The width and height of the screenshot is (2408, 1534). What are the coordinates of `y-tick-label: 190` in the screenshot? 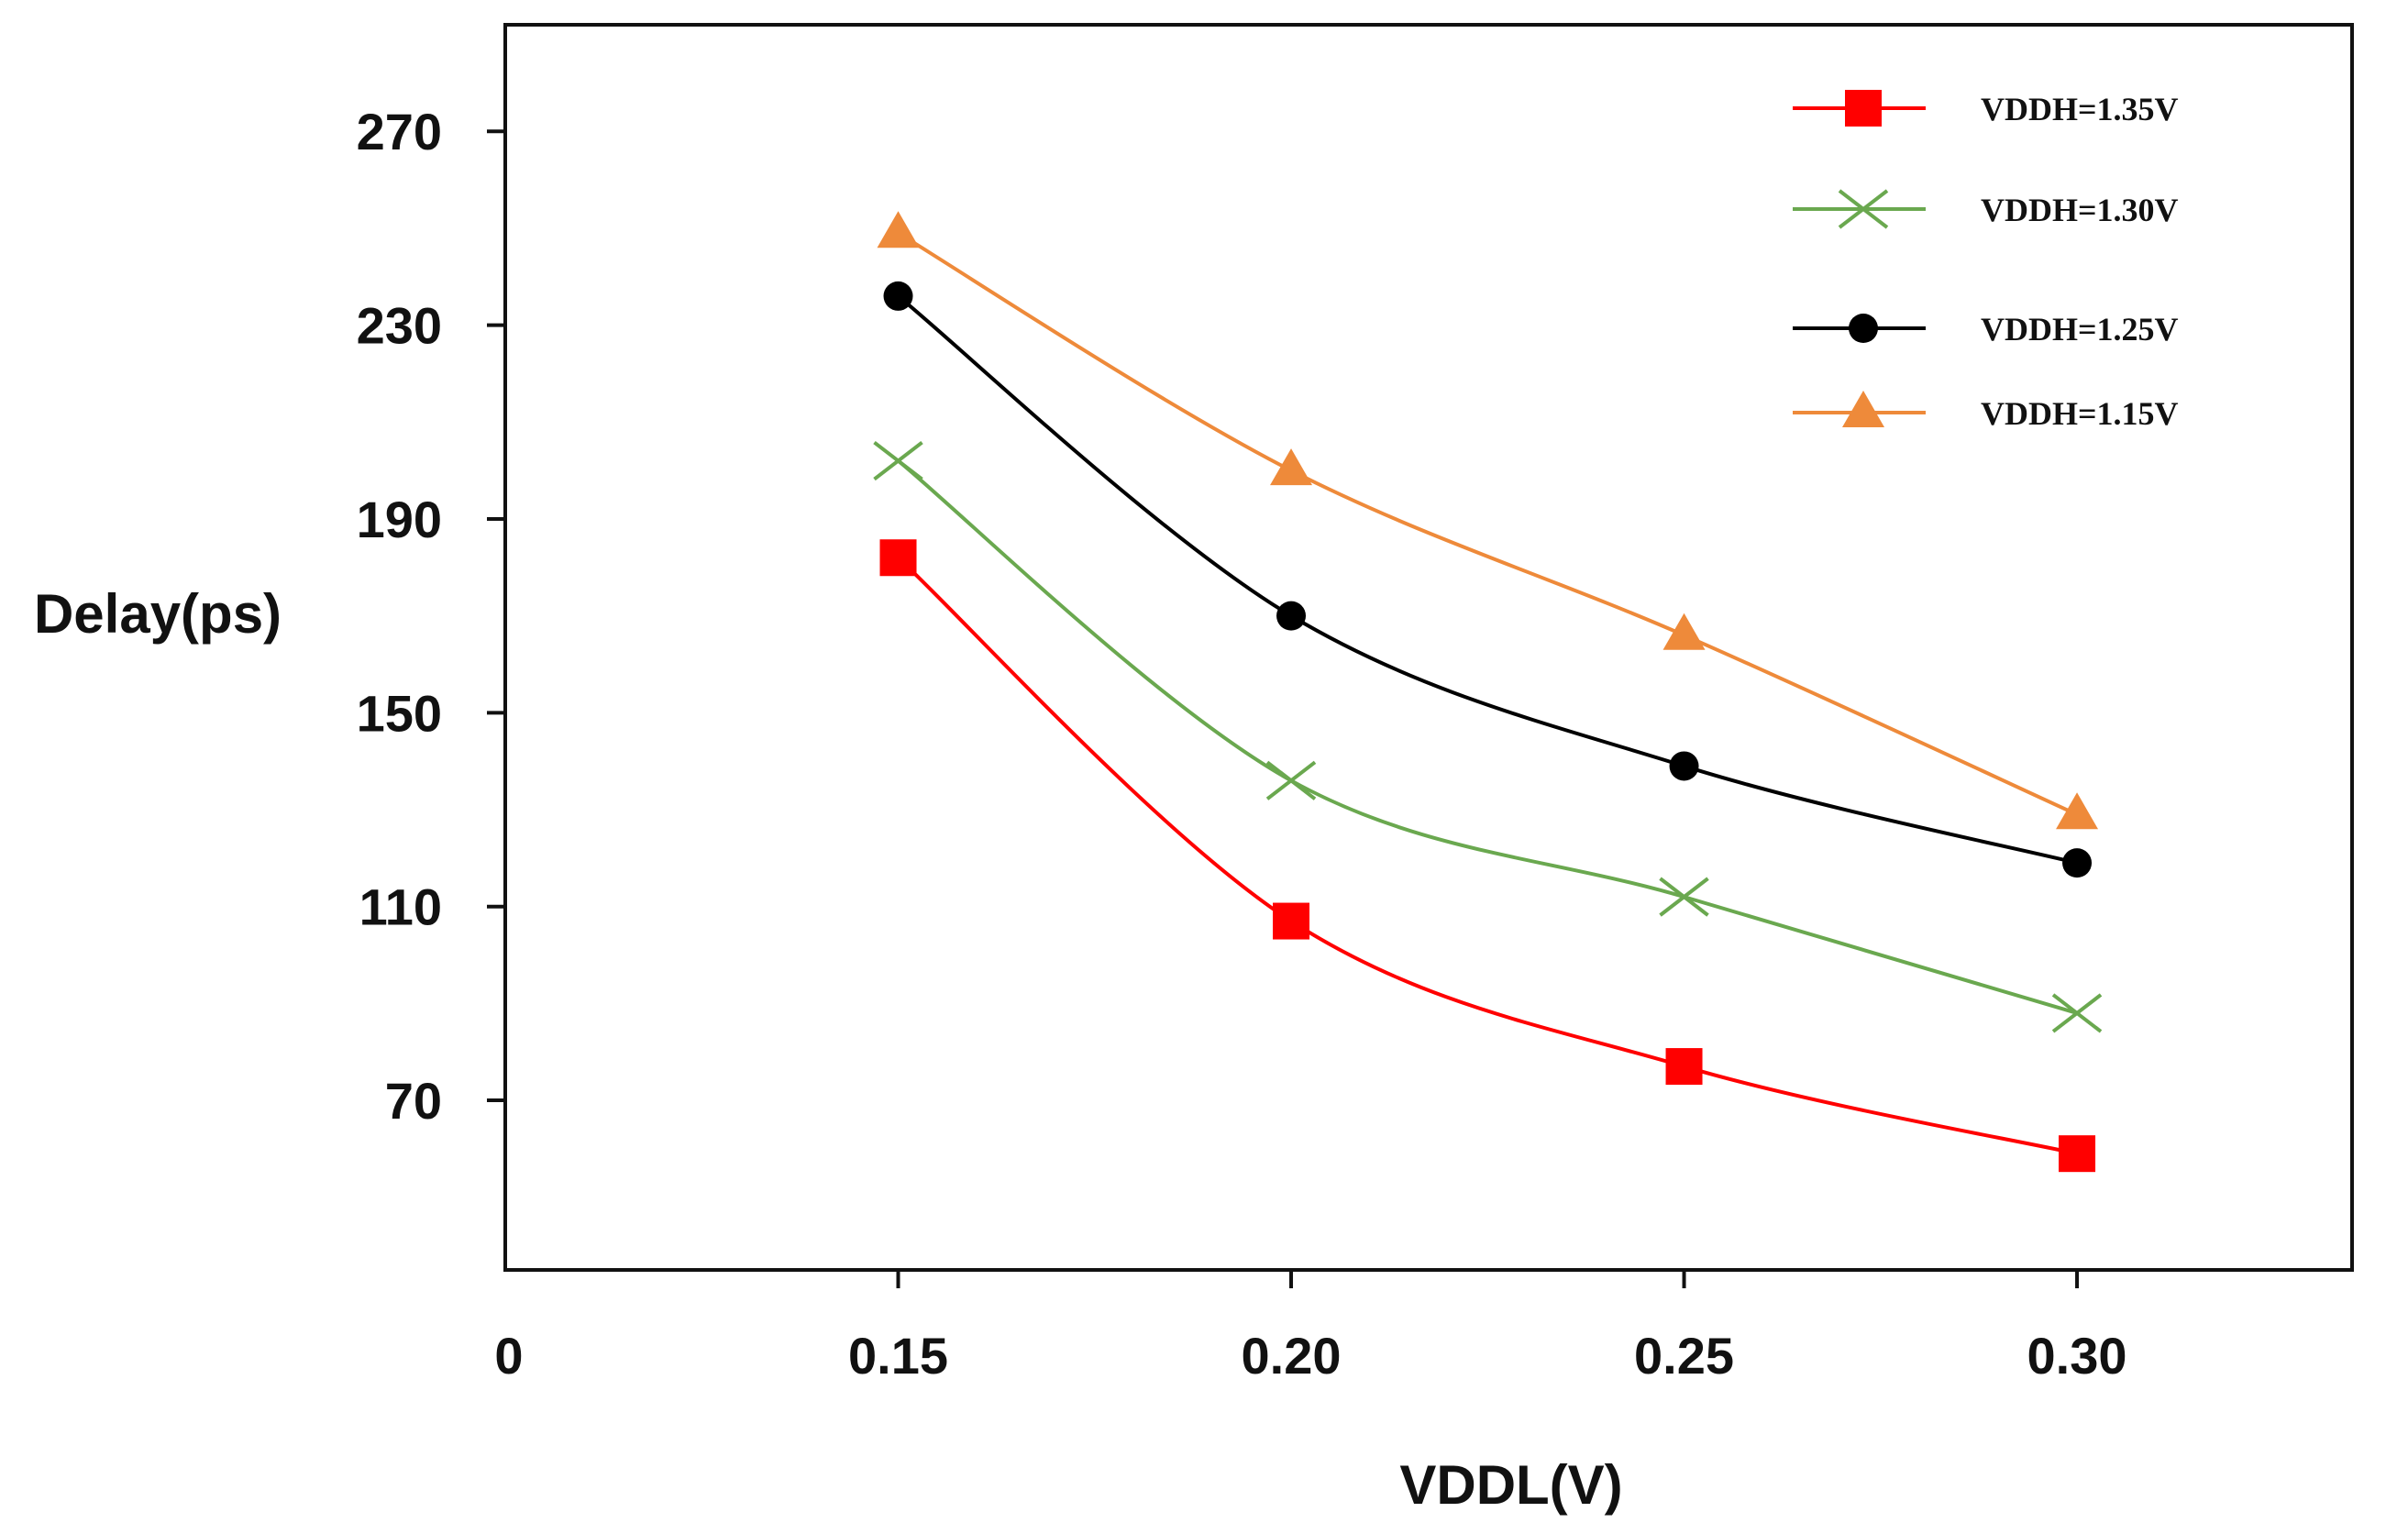 It's located at (400, 519).